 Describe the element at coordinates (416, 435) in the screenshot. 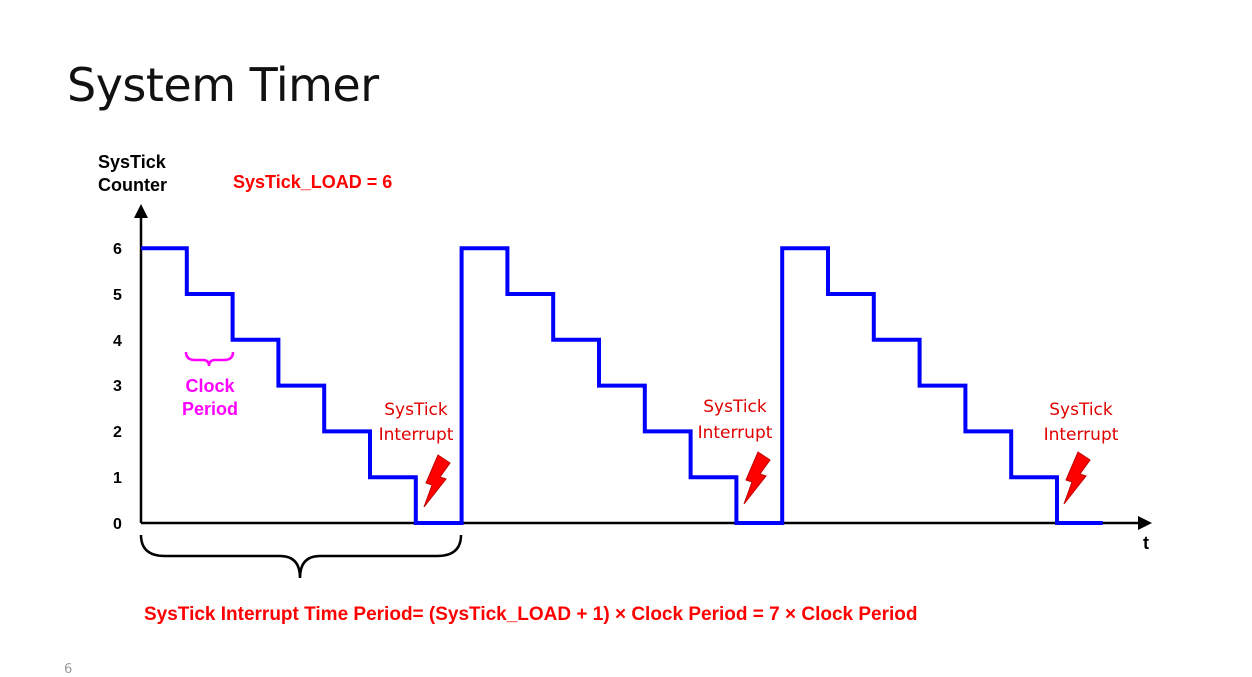

I see `interrupt-label-1-line2: Interrupt` at that location.